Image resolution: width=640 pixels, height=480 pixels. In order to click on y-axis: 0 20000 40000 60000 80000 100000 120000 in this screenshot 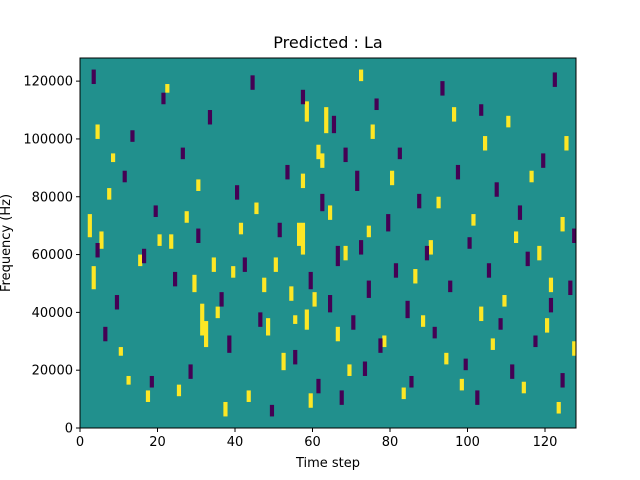, I will do `click(51, 256)`.